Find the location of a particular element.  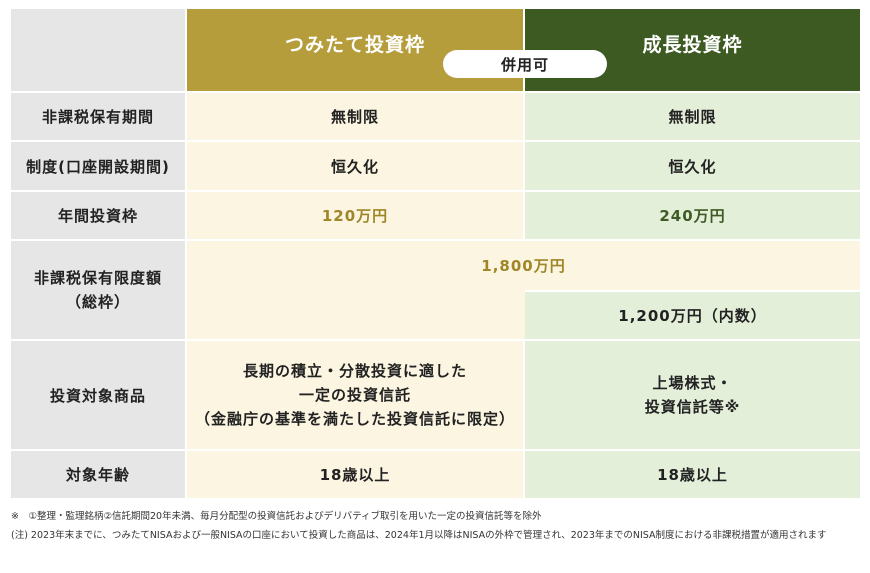

tsumitate-shohin-line2: 一定の投資信託 is located at coordinates (354, 395).